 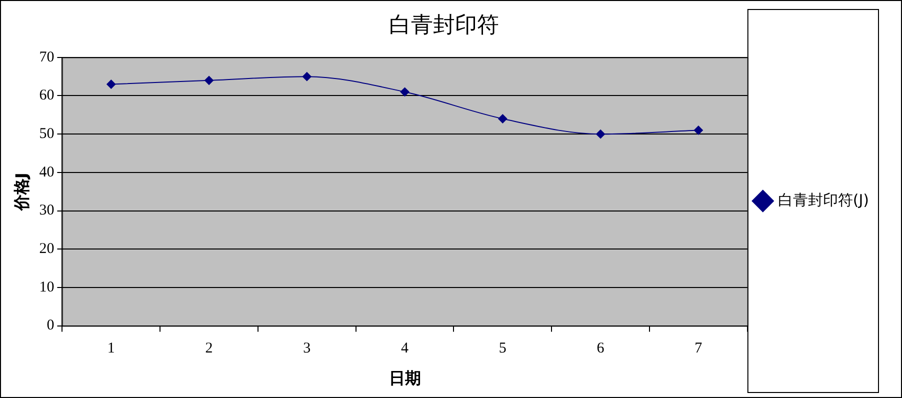 What do you see at coordinates (444, 25) in the screenshot?
I see `chart-title: 白青封印符` at bounding box center [444, 25].